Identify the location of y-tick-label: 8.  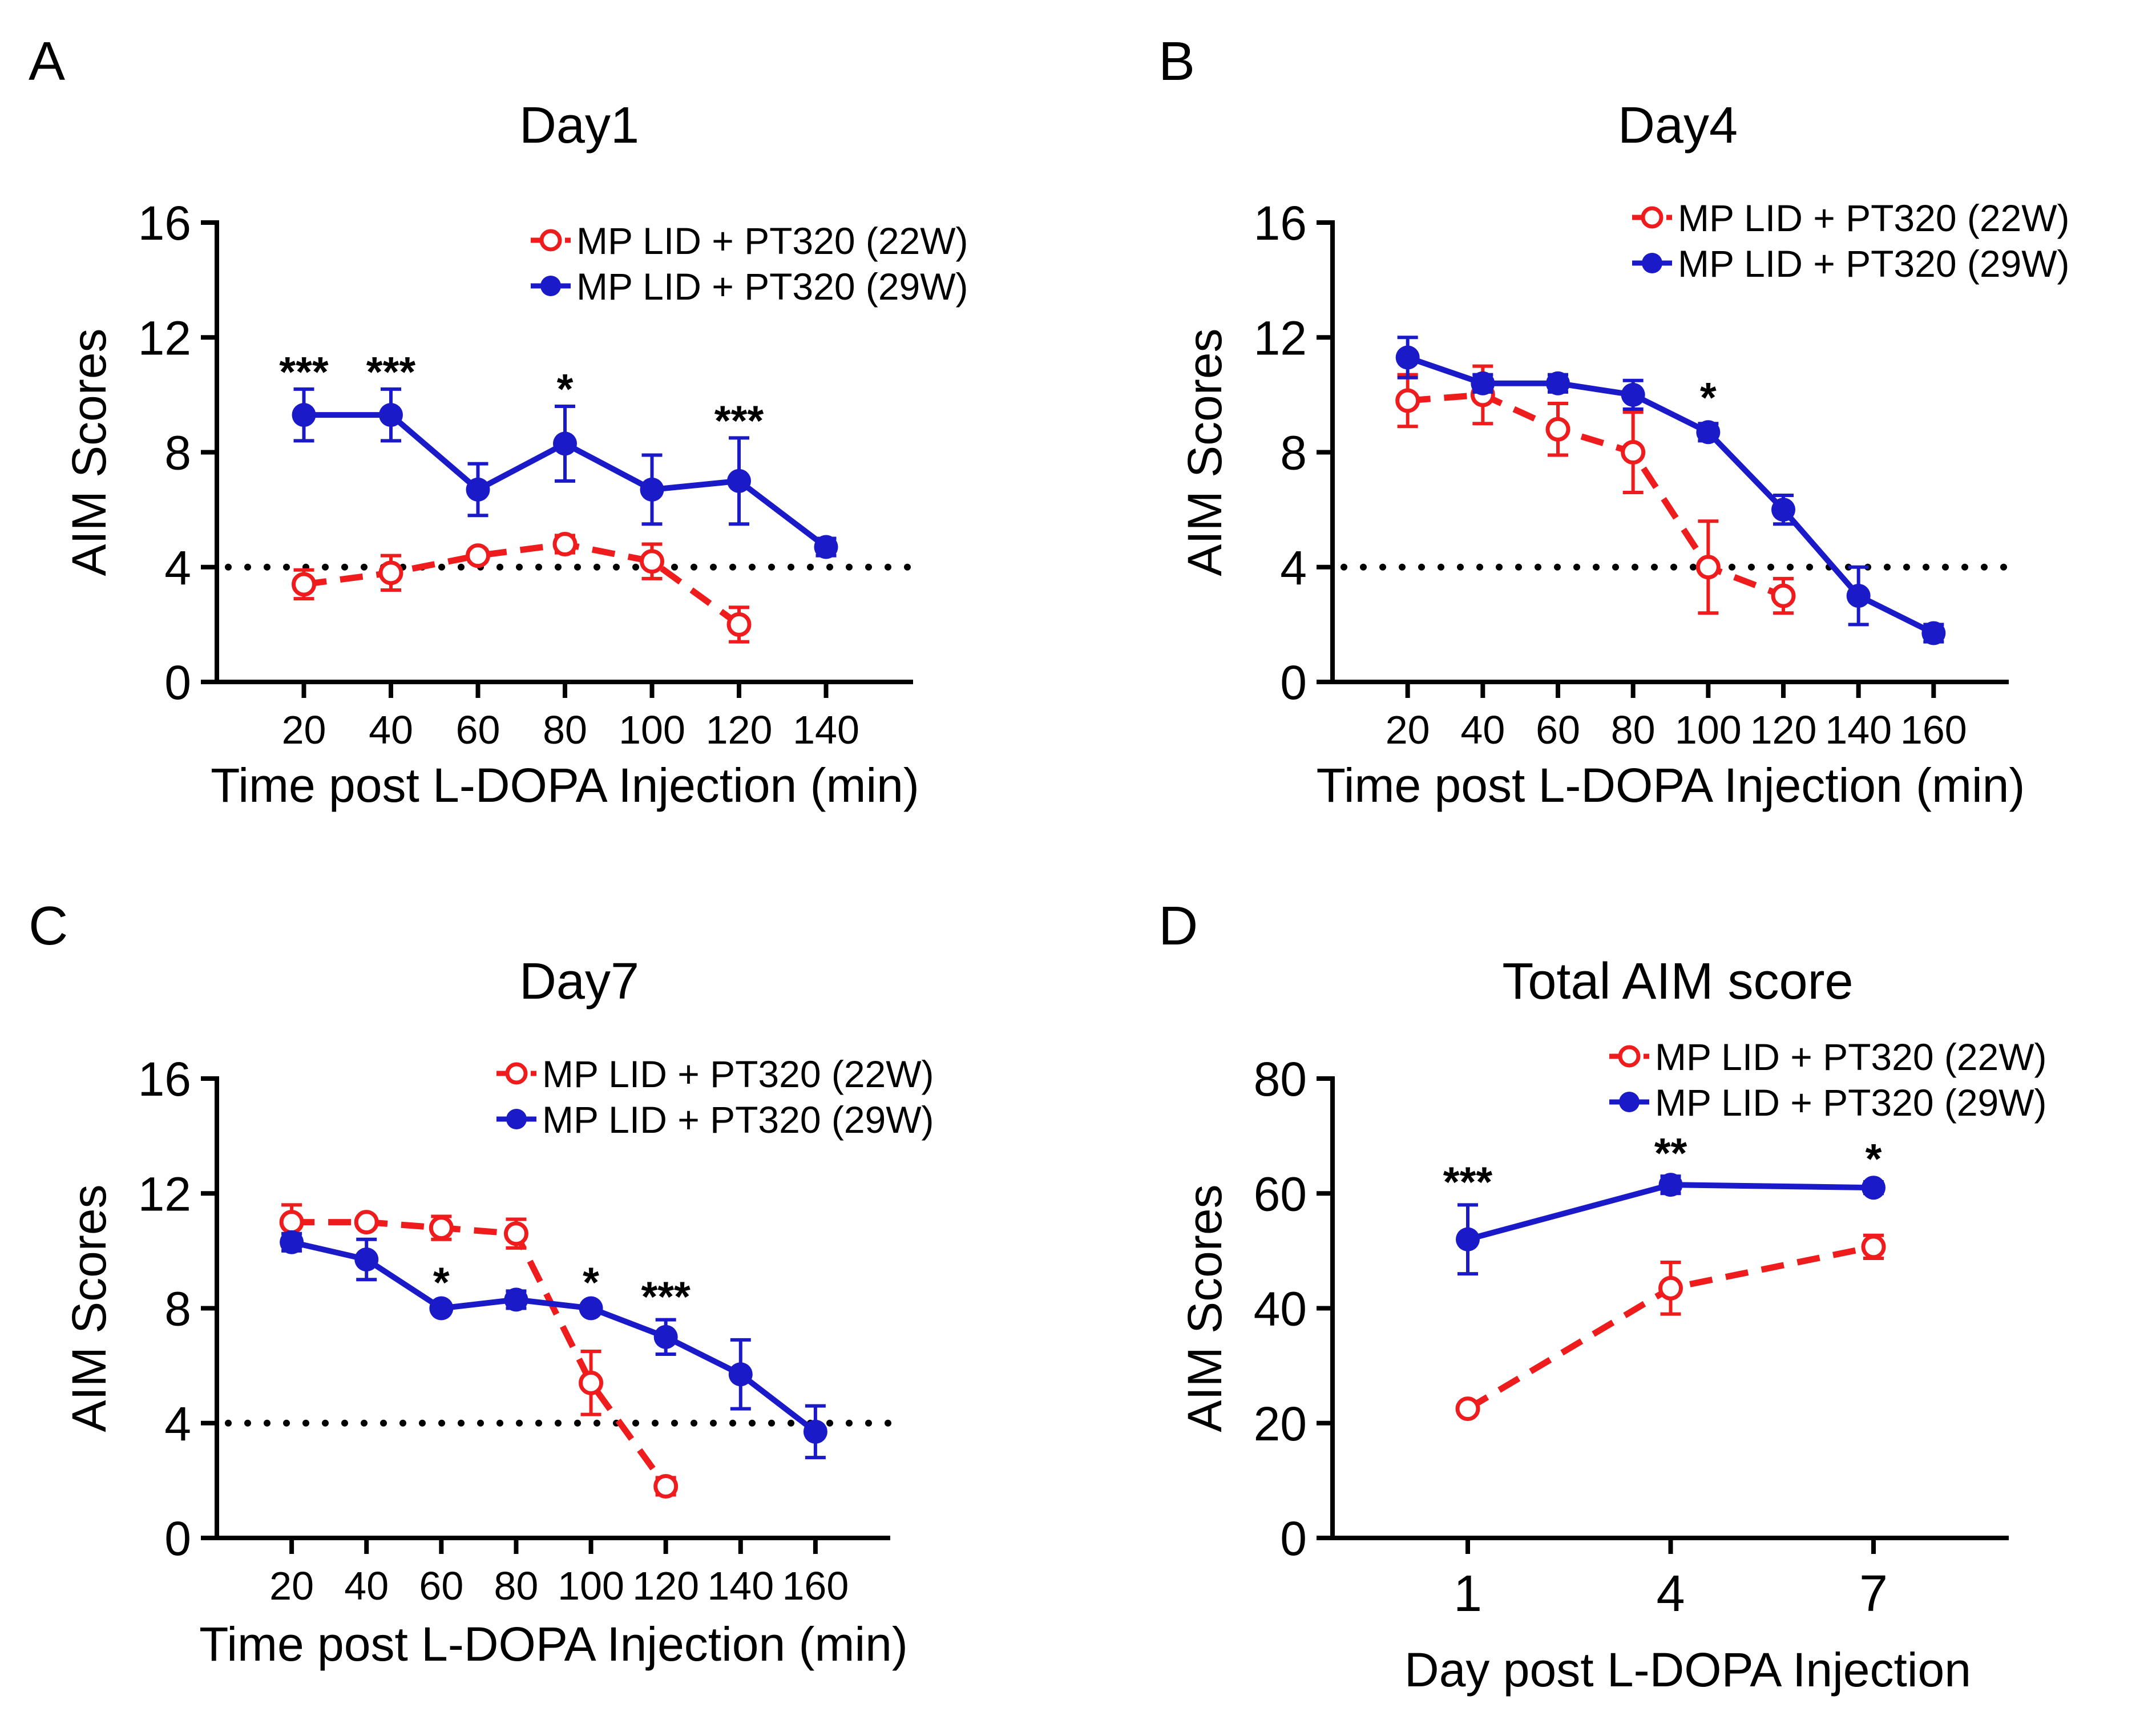
(1293, 453).